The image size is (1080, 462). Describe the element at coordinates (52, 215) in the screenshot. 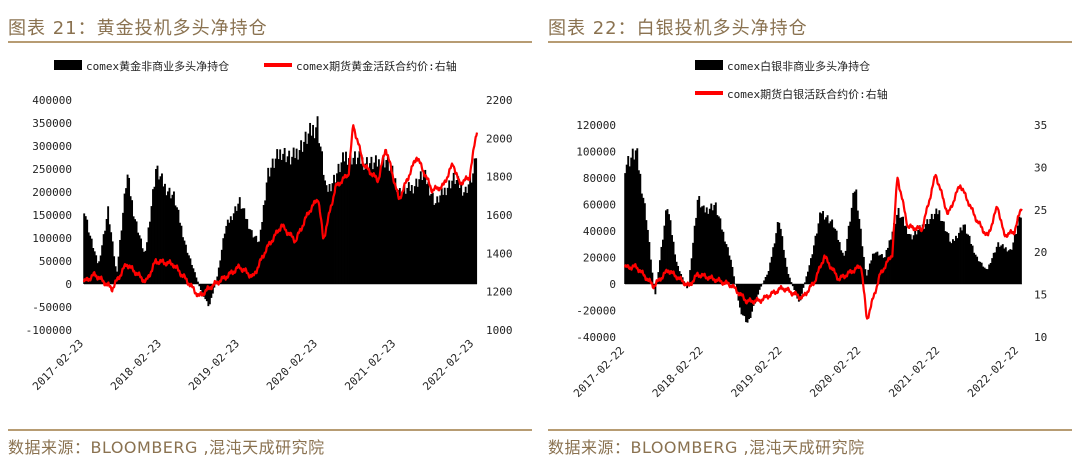

I see `left-axis-tick-label: 150000` at that location.